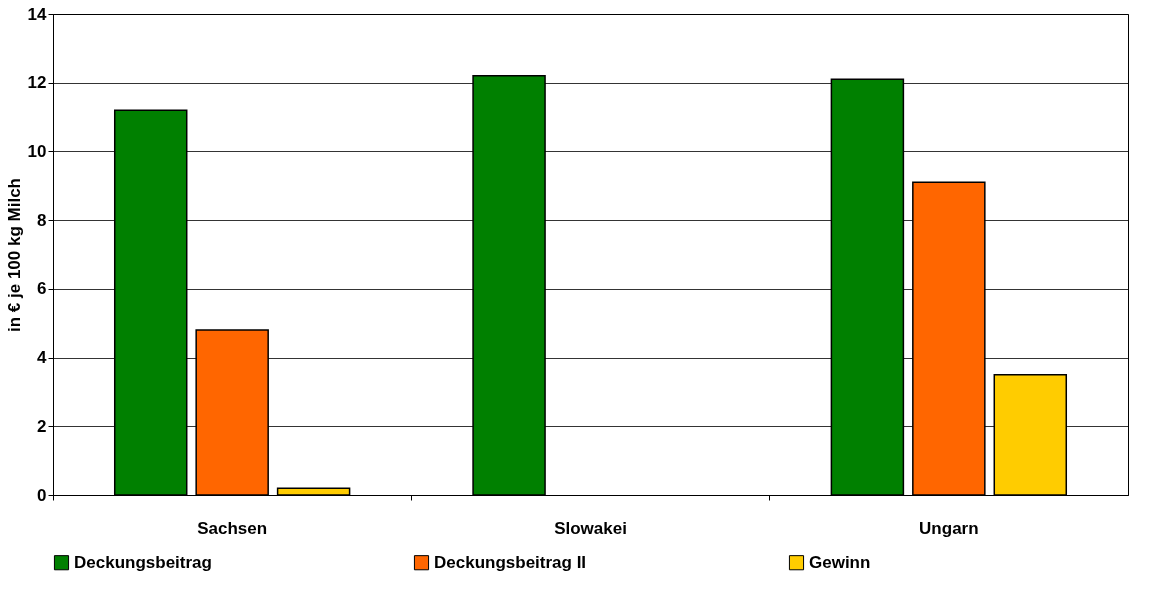  Describe the element at coordinates (143, 562) in the screenshot. I see `legend-label: Deckungsbeitrag` at that location.